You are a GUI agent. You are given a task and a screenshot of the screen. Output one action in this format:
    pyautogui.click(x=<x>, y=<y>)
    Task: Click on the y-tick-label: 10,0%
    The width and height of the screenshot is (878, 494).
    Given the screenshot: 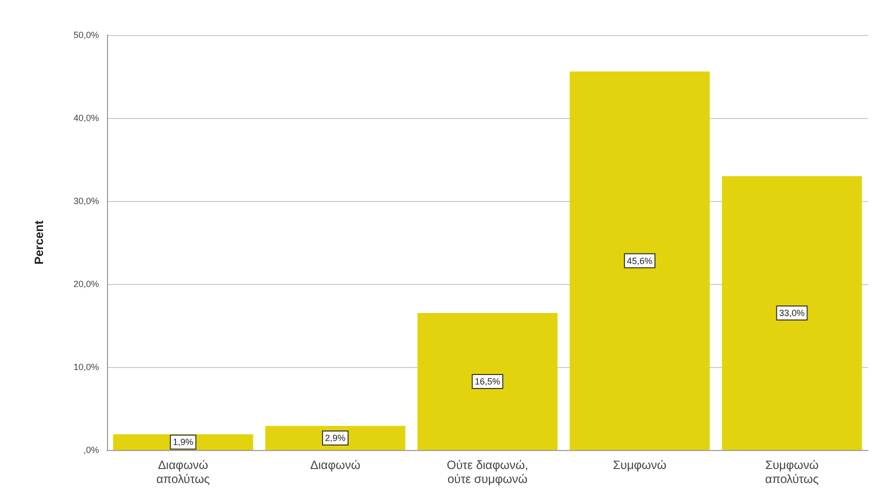 What is the action you would take?
    pyautogui.click(x=86, y=367)
    